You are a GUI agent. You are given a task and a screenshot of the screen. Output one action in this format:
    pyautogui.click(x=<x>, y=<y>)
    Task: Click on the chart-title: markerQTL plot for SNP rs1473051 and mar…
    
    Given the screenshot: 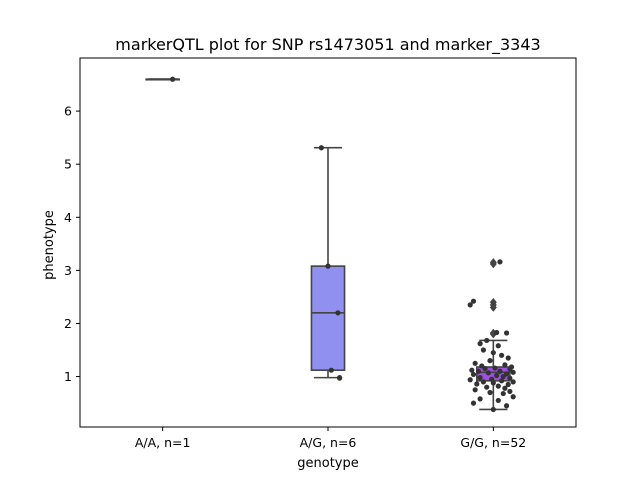 What is the action you would take?
    pyautogui.click(x=327, y=45)
    